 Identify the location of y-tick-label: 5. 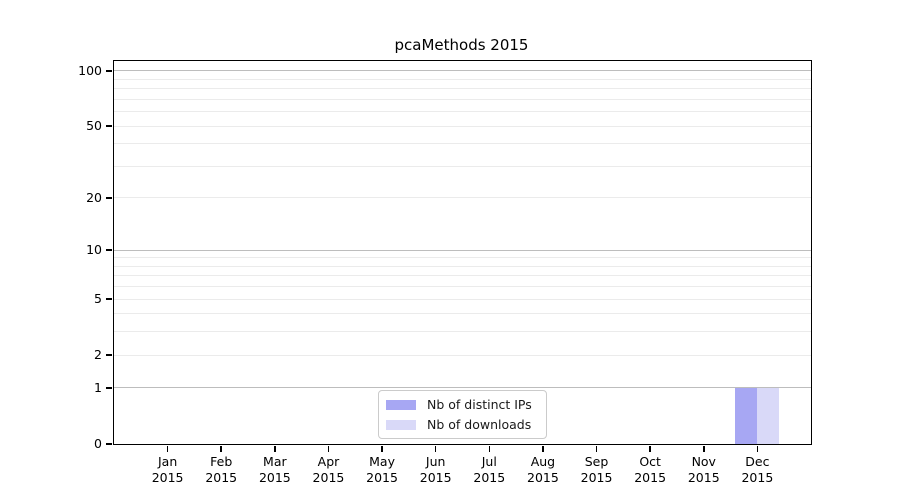
(98, 299).